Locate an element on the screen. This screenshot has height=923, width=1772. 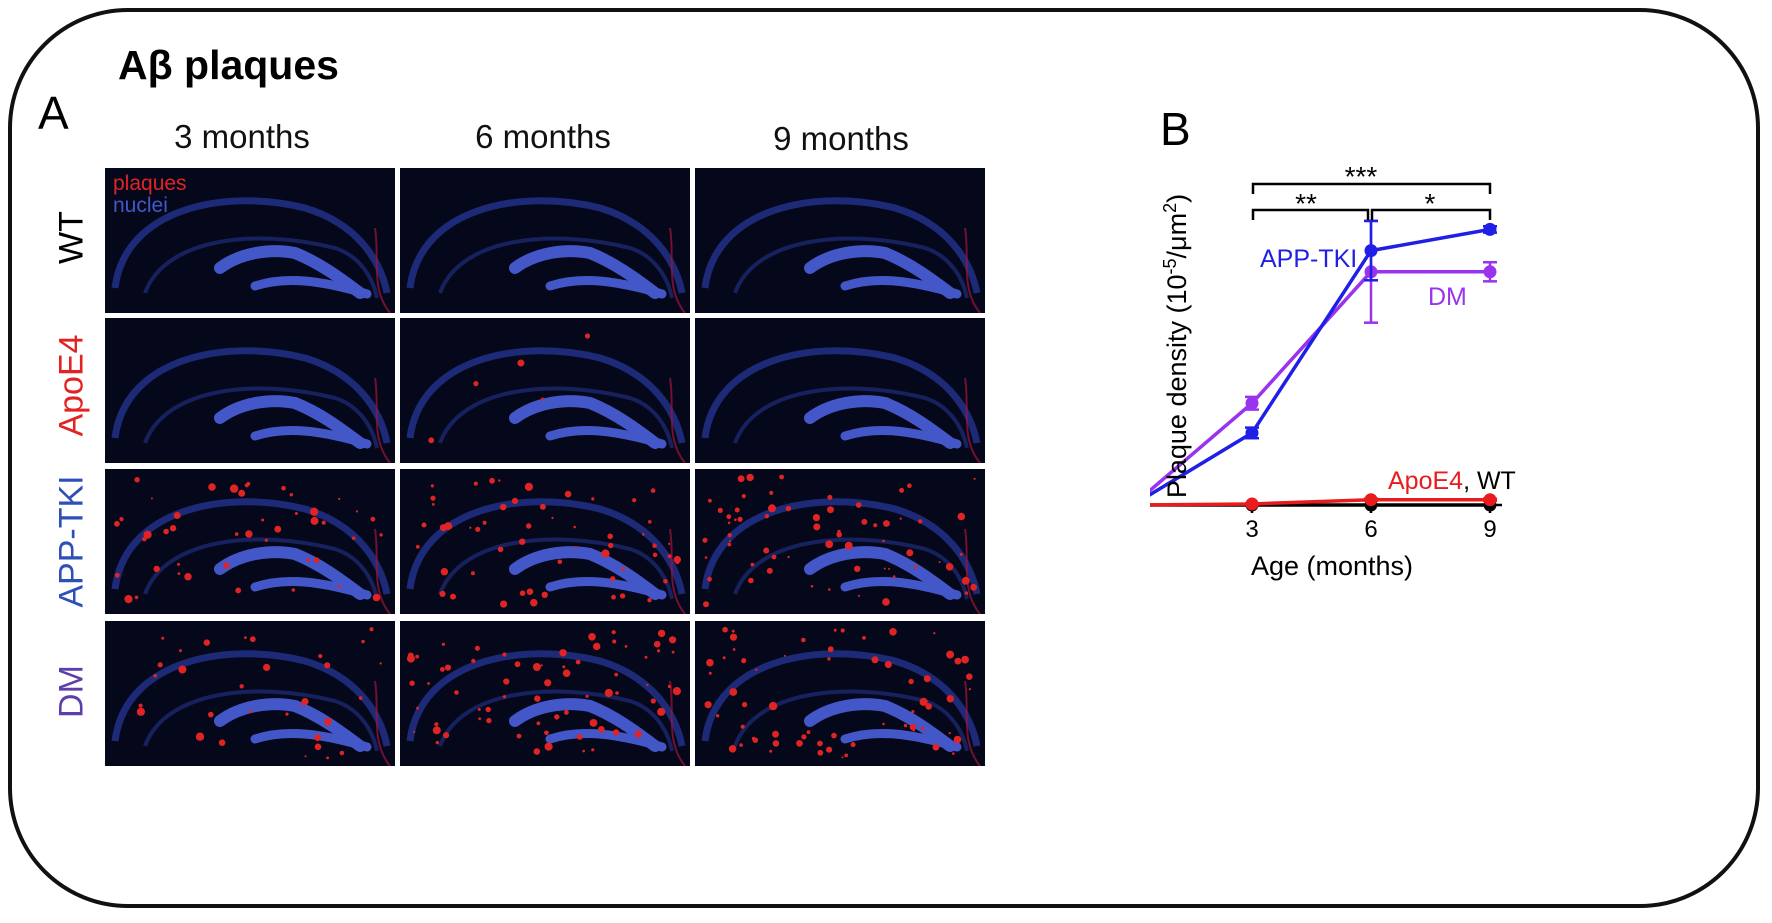
y-axis-title: Plaque density (10-5/μm2) is located at coordinates (1176, 346).